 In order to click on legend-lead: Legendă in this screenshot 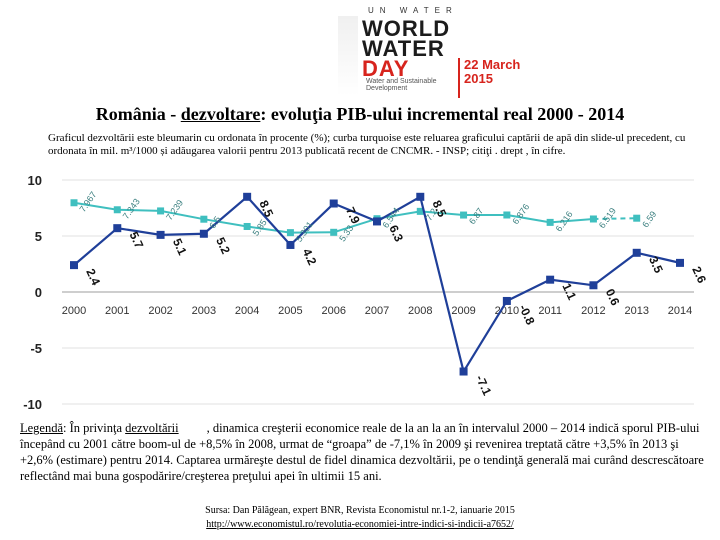, I will do `click(42, 428)`.